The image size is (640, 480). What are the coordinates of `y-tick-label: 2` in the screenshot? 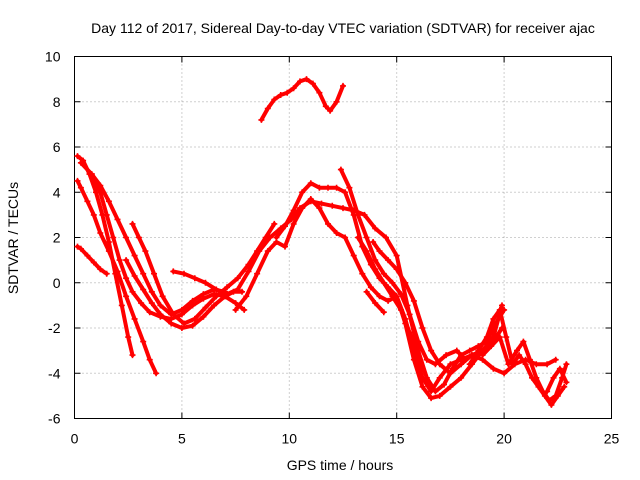 It's located at (57, 238).